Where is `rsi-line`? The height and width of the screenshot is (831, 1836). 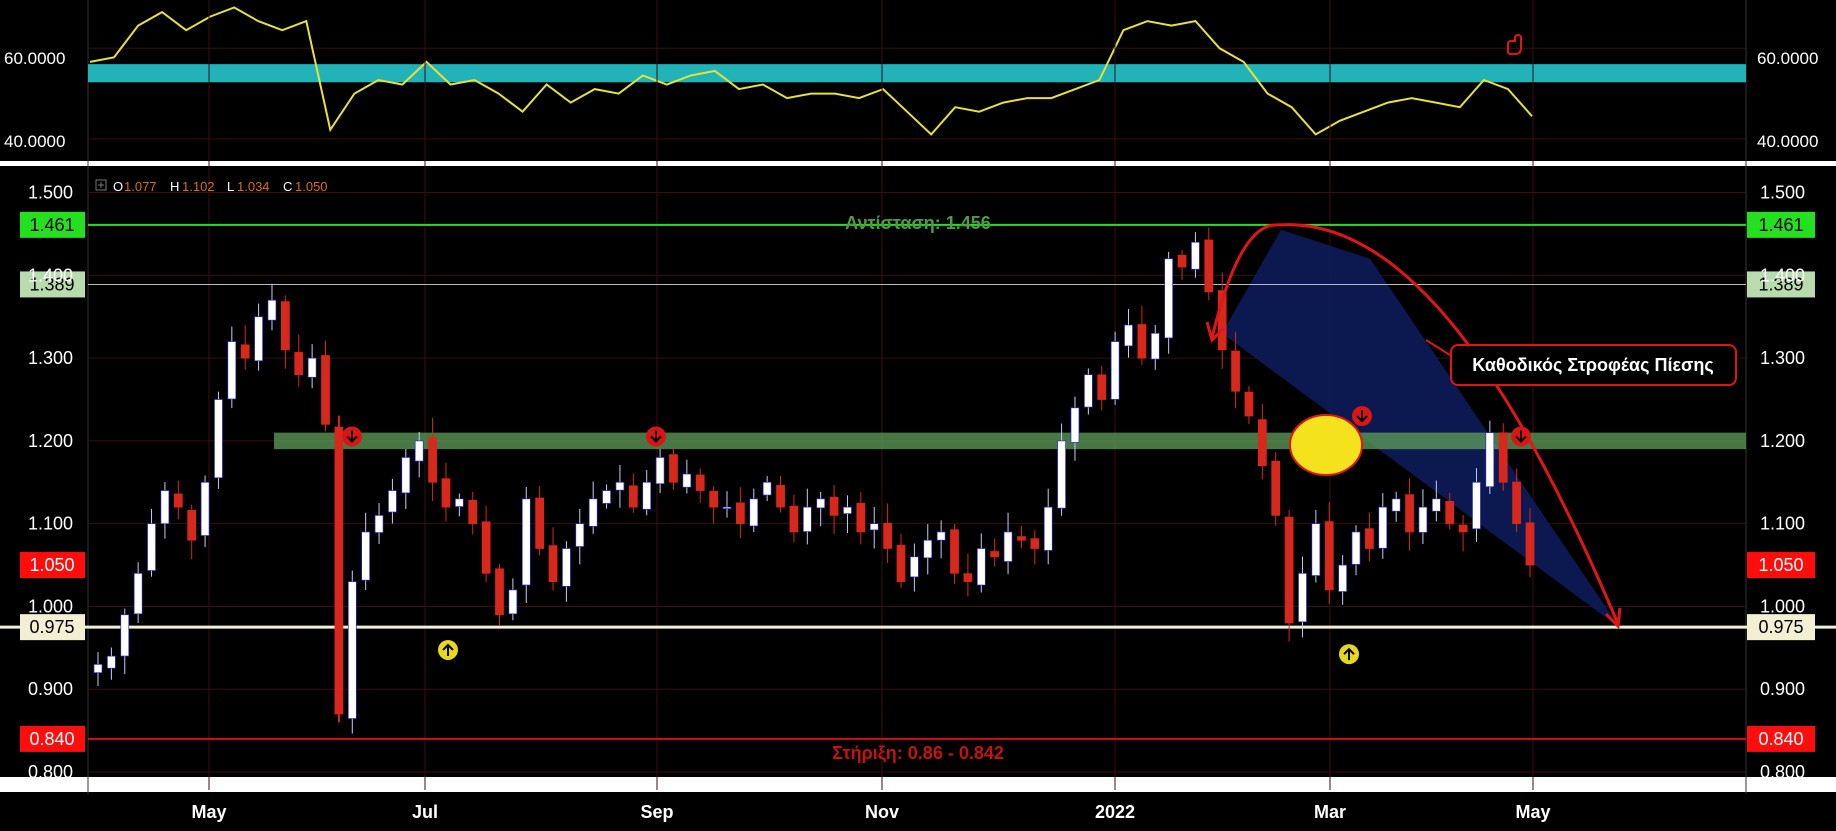 rsi-line is located at coordinates (811, 71).